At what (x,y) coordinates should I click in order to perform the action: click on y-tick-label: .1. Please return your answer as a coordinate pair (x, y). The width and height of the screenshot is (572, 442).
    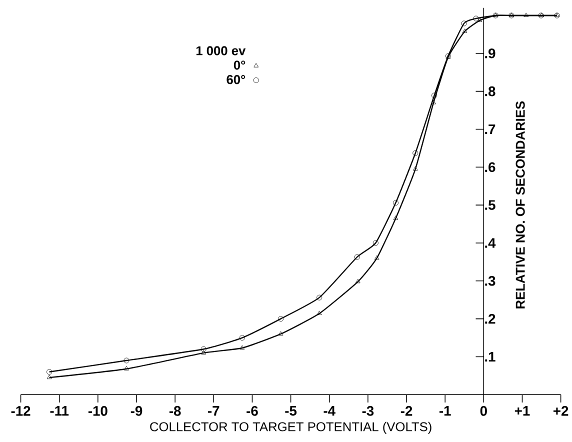
    Looking at the image, I should click on (490, 357).